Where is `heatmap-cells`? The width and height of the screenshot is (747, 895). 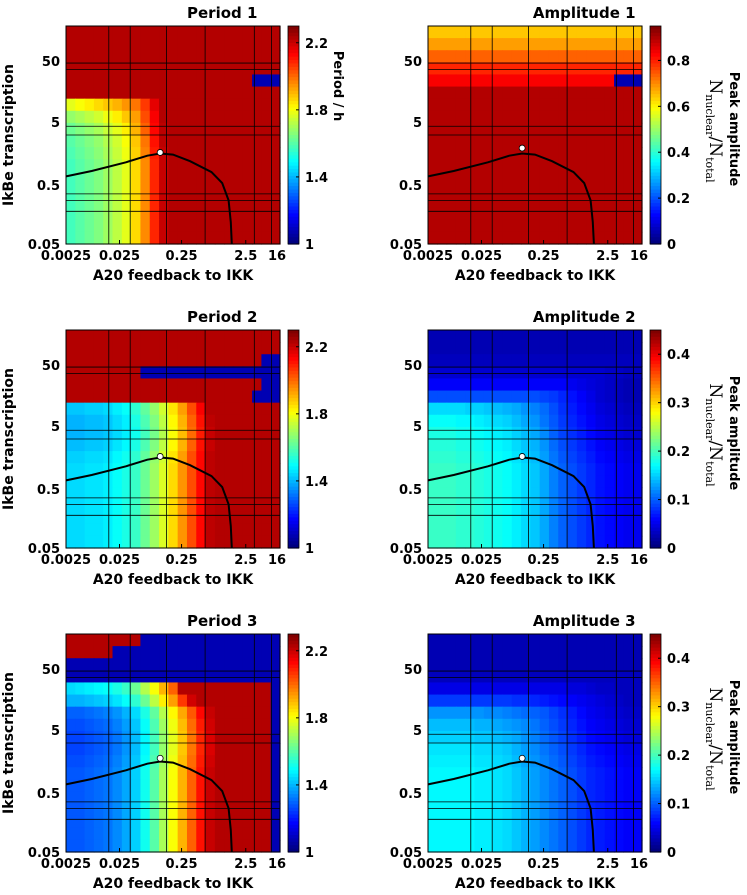 heatmap-cells is located at coordinates (535, 135).